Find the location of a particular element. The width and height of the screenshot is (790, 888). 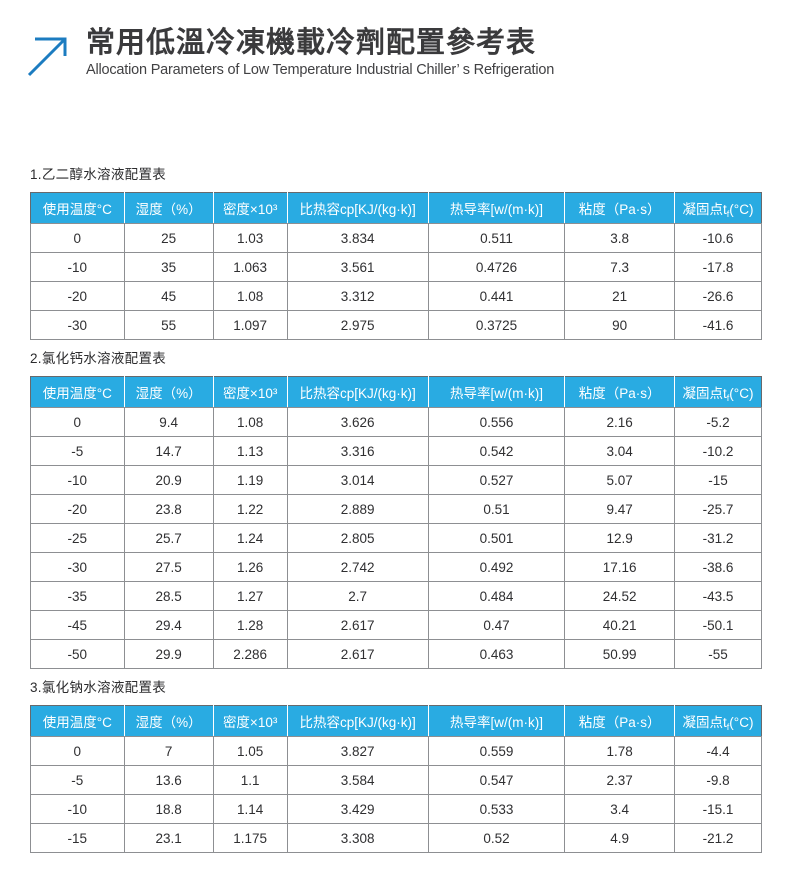

cell-freezing-point: -10.2 is located at coordinates (718, 451).